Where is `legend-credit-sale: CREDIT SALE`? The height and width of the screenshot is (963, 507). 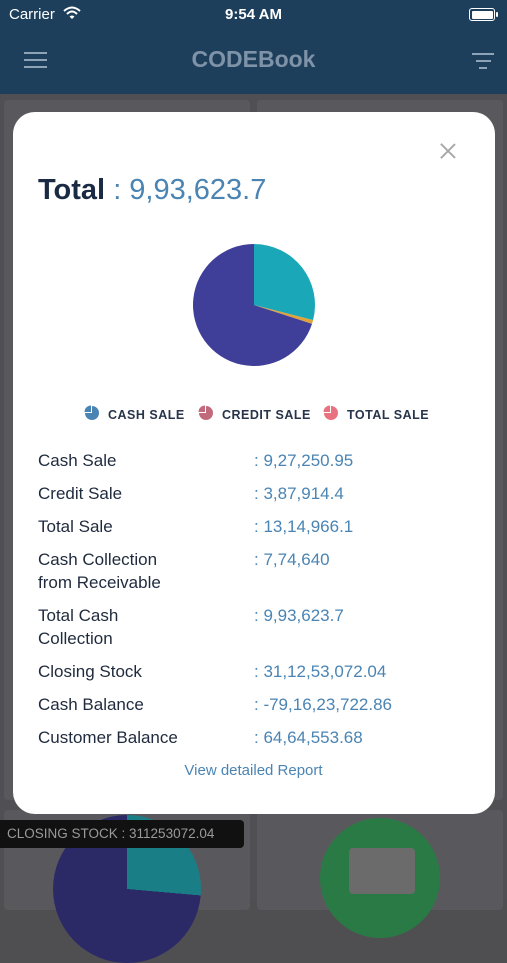 legend-credit-sale: CREDIT SALE is located at coordinates (254, 413).